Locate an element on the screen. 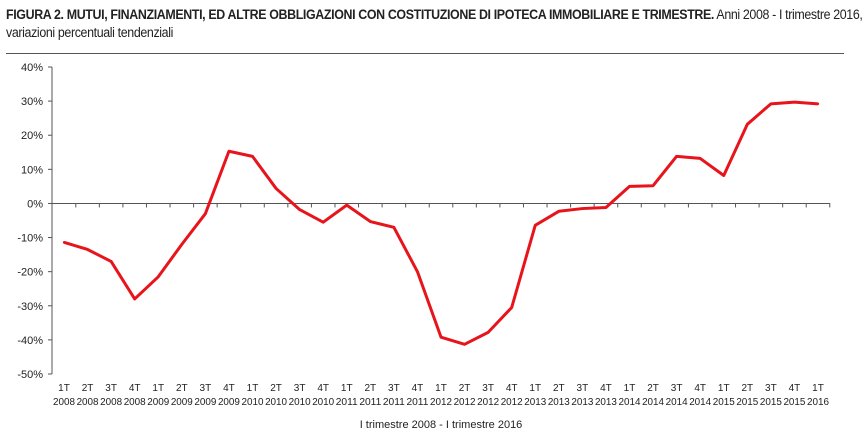 Image resolution: width=867 pixels, height=438 pixels. y-tick-label: -30% is located at coordinates (30, 307).